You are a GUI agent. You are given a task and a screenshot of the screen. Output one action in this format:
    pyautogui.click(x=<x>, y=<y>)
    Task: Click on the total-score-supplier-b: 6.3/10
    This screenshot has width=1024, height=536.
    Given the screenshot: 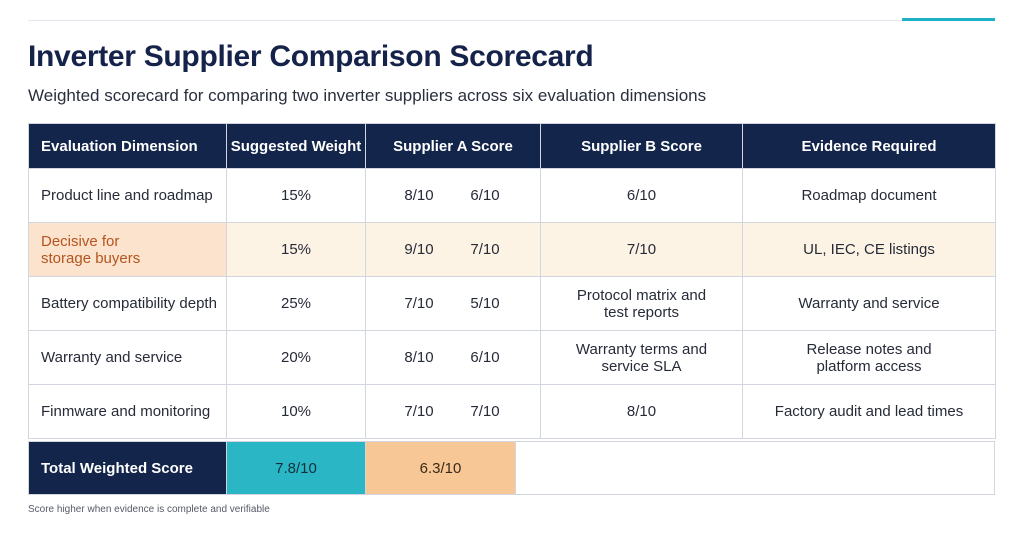 What is the action you would take?
    pyautogui.click(x=440, y=468)
    